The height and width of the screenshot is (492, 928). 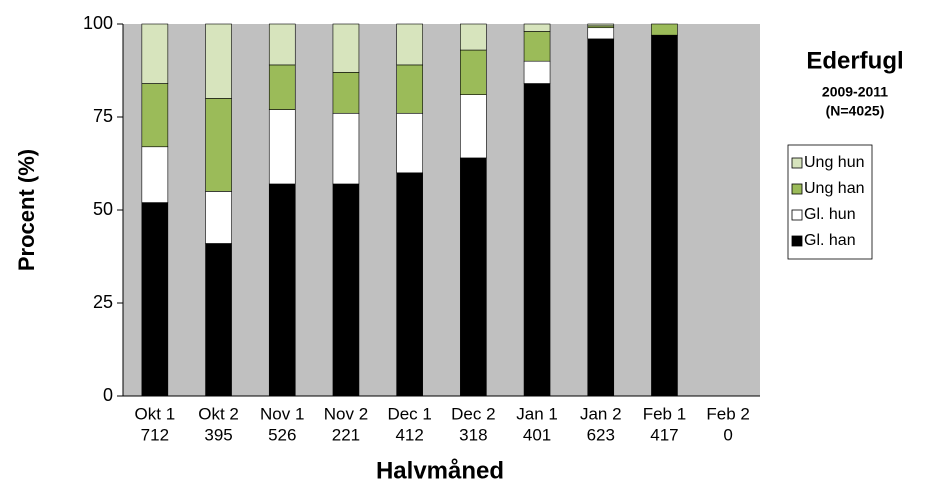 What do you see at coordinates (108, 395) in the screenshot?
I see `y-tick-label: 0` at bounding box center [108, 395].